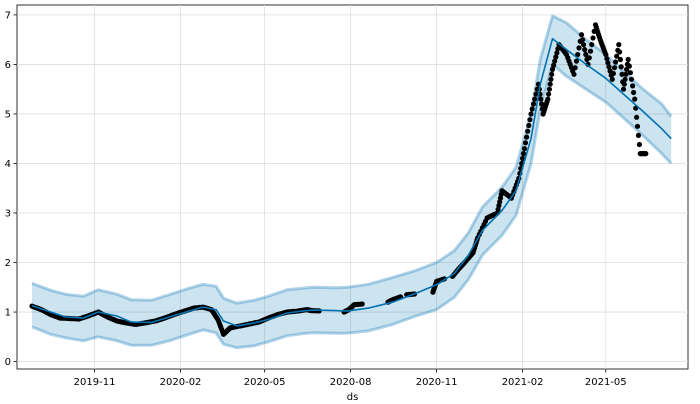  I want to click on x-tick-label: 2020-02, so click(181, 382).